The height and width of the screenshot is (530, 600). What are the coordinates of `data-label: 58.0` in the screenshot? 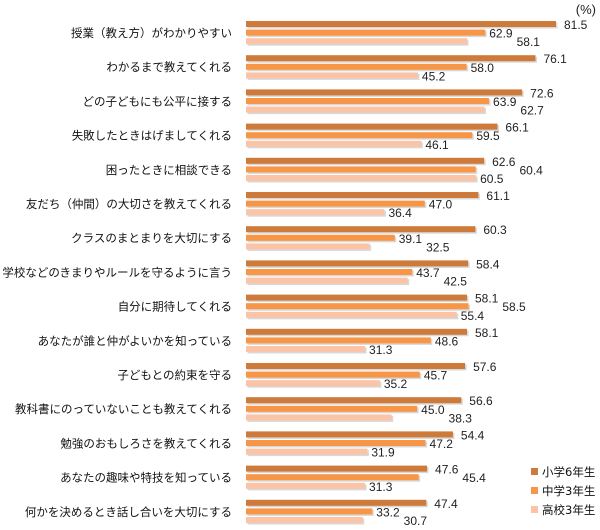 It's located at (483, 68).